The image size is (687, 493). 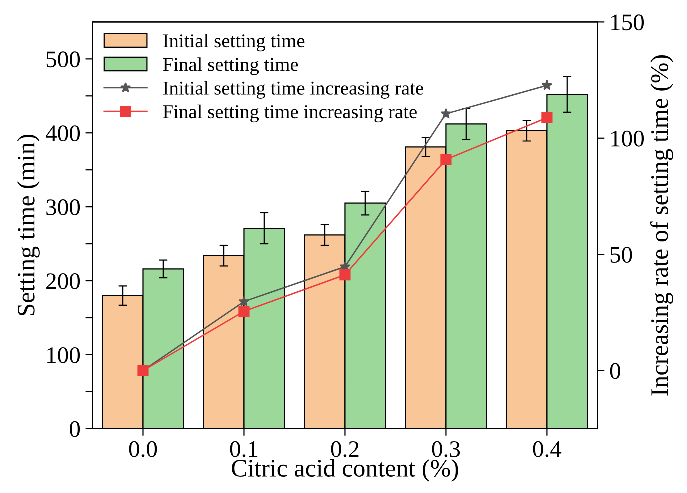 What do you see at coordinates (345, 449) in the screenshot?
I see `x-tick-label: 0.2` at bounding box center [345, 449].